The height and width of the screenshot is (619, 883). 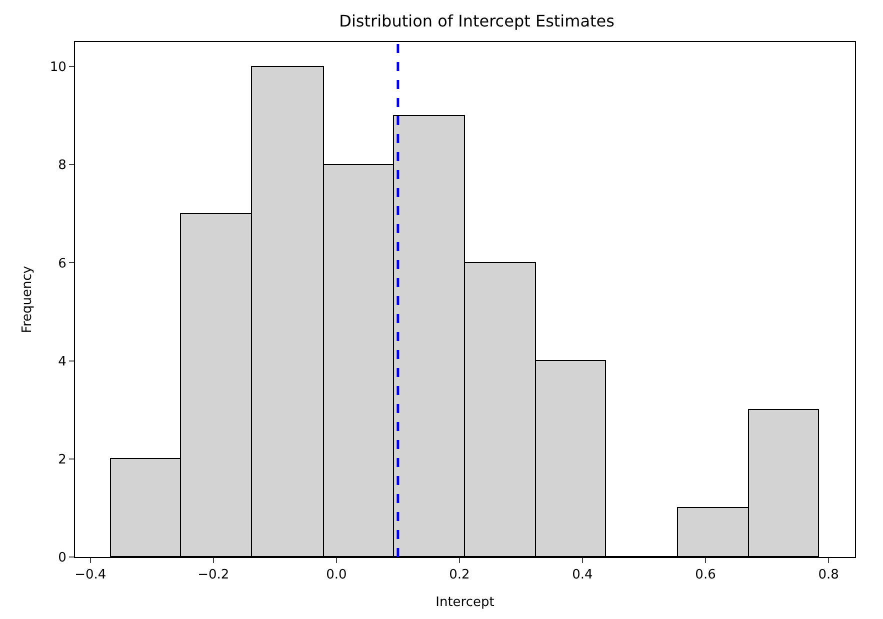 What do you see at coordinates (27, 300) in the screenshot?
I see `y-axis-title: Frequency` at bounding box center [27, 300].